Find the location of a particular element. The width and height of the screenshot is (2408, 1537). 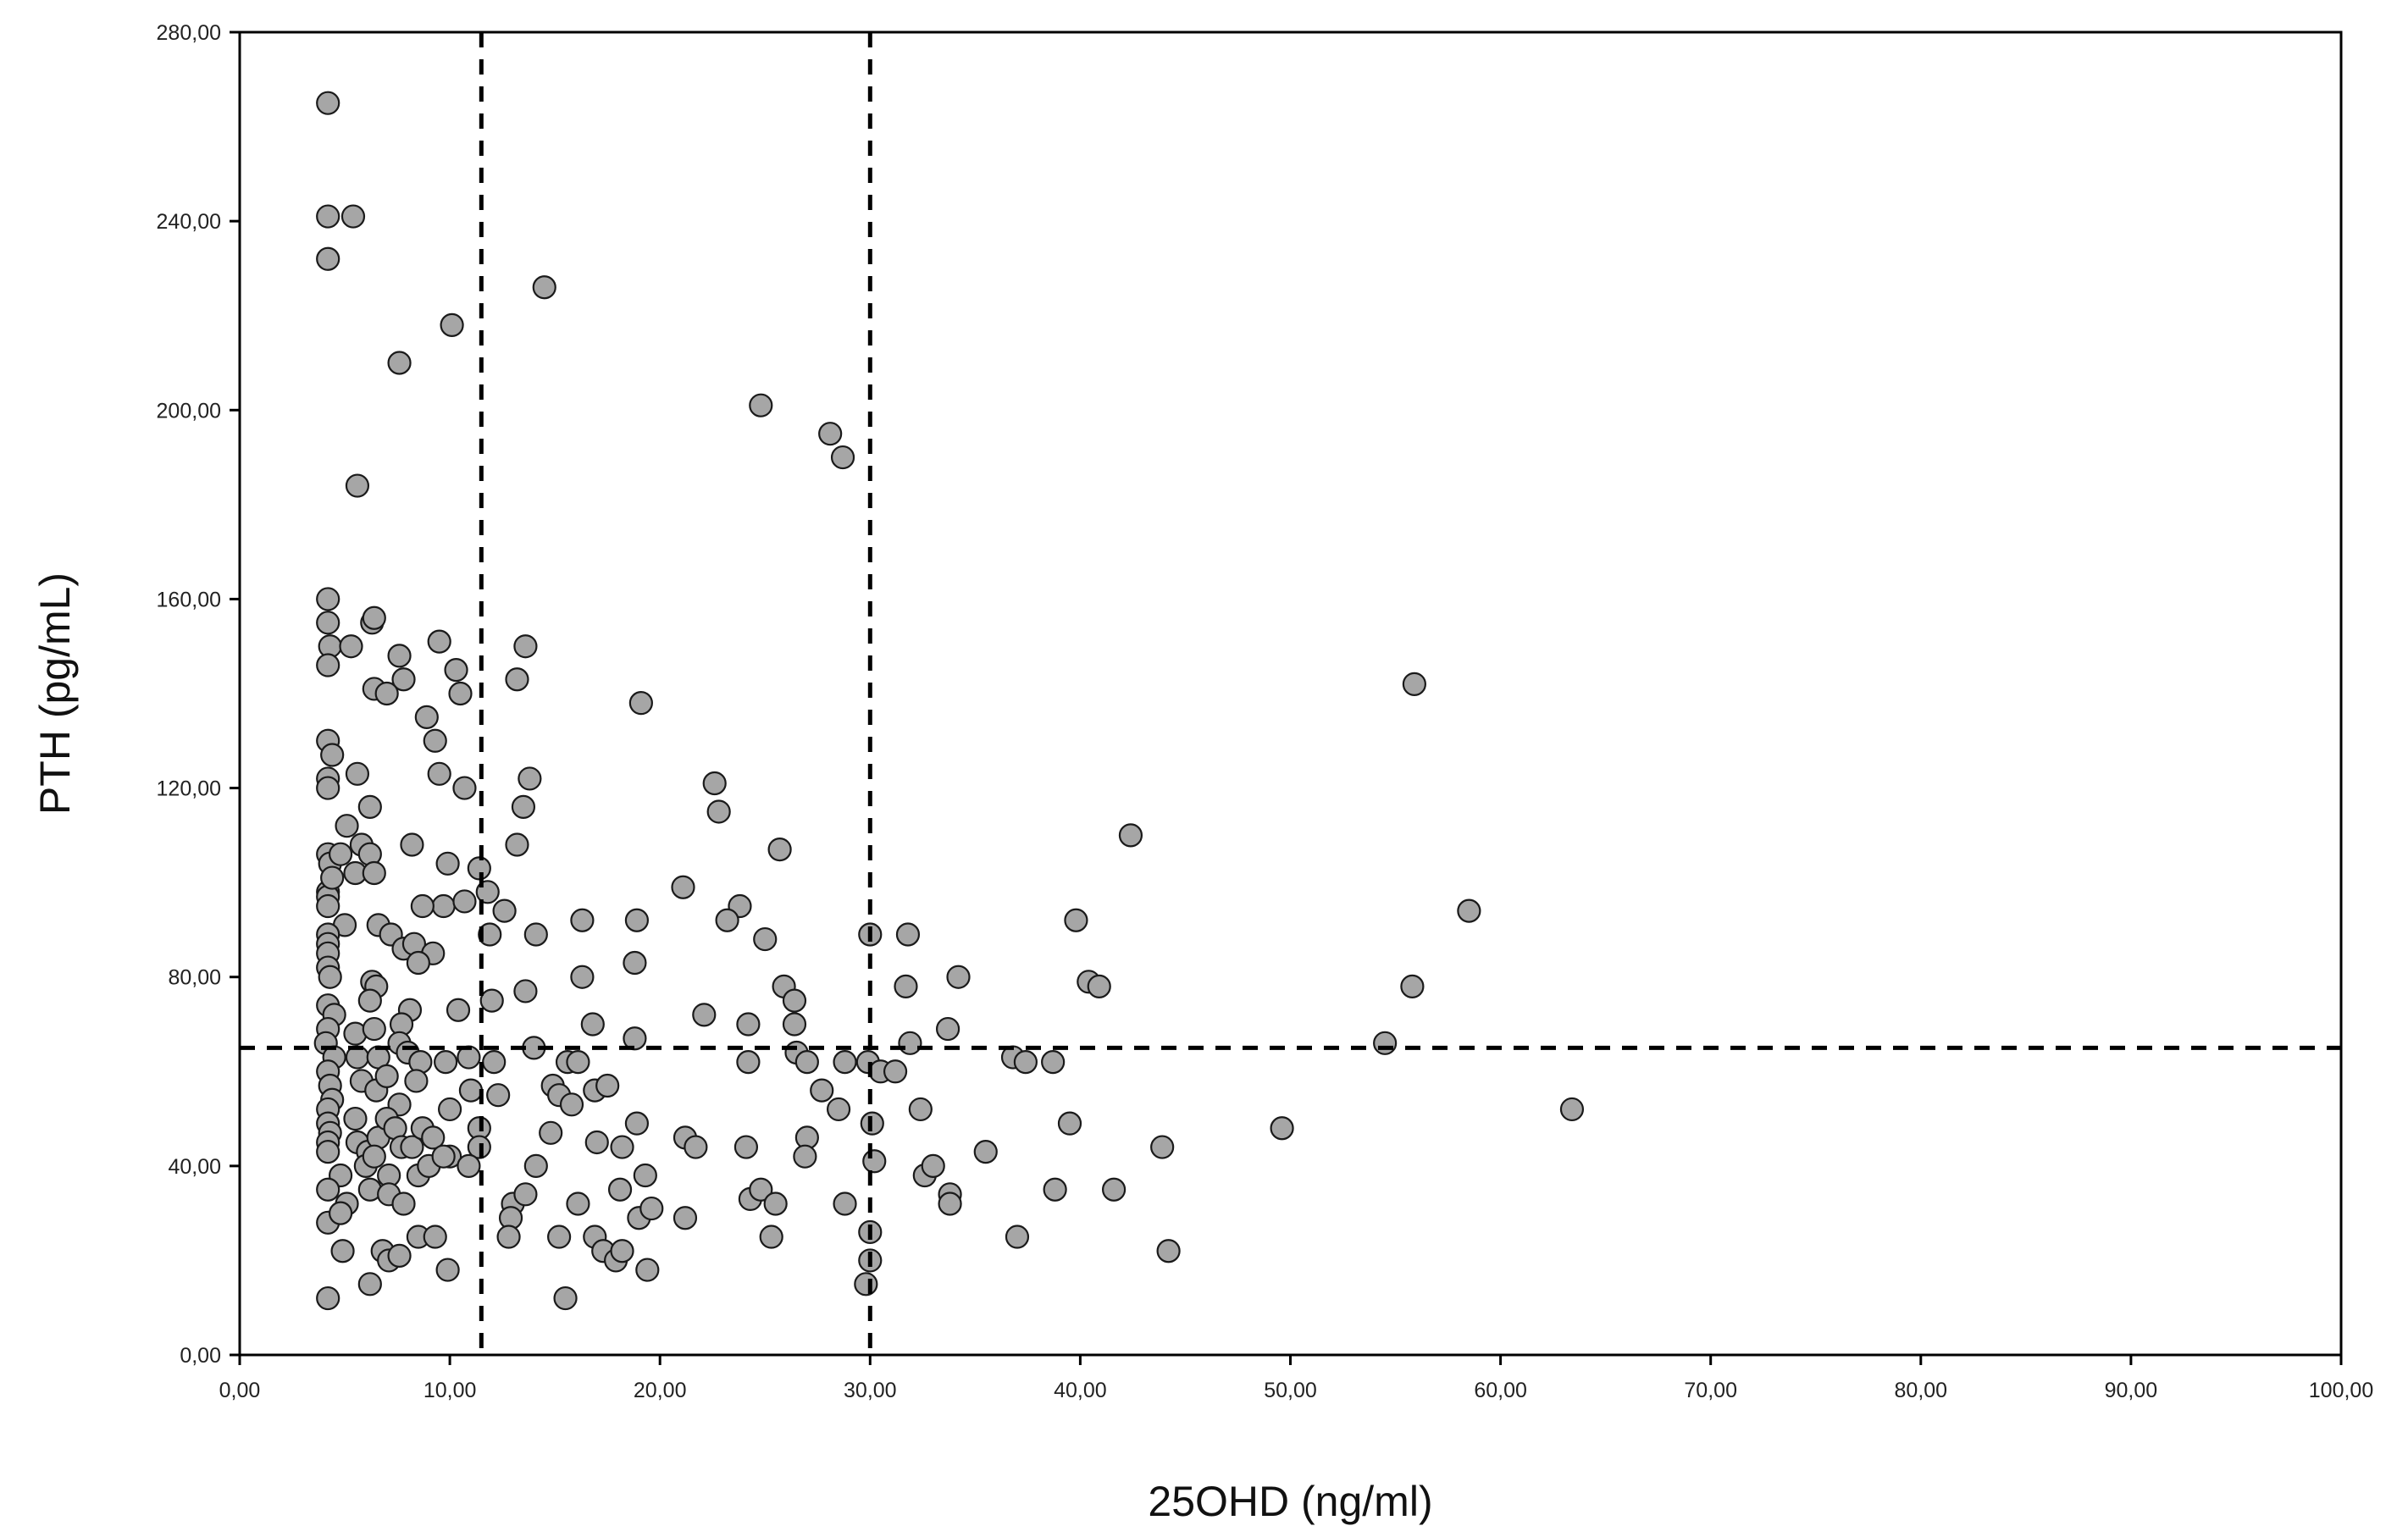

x-tick-label: 70,00 is located at coordinates (1711, 1390).